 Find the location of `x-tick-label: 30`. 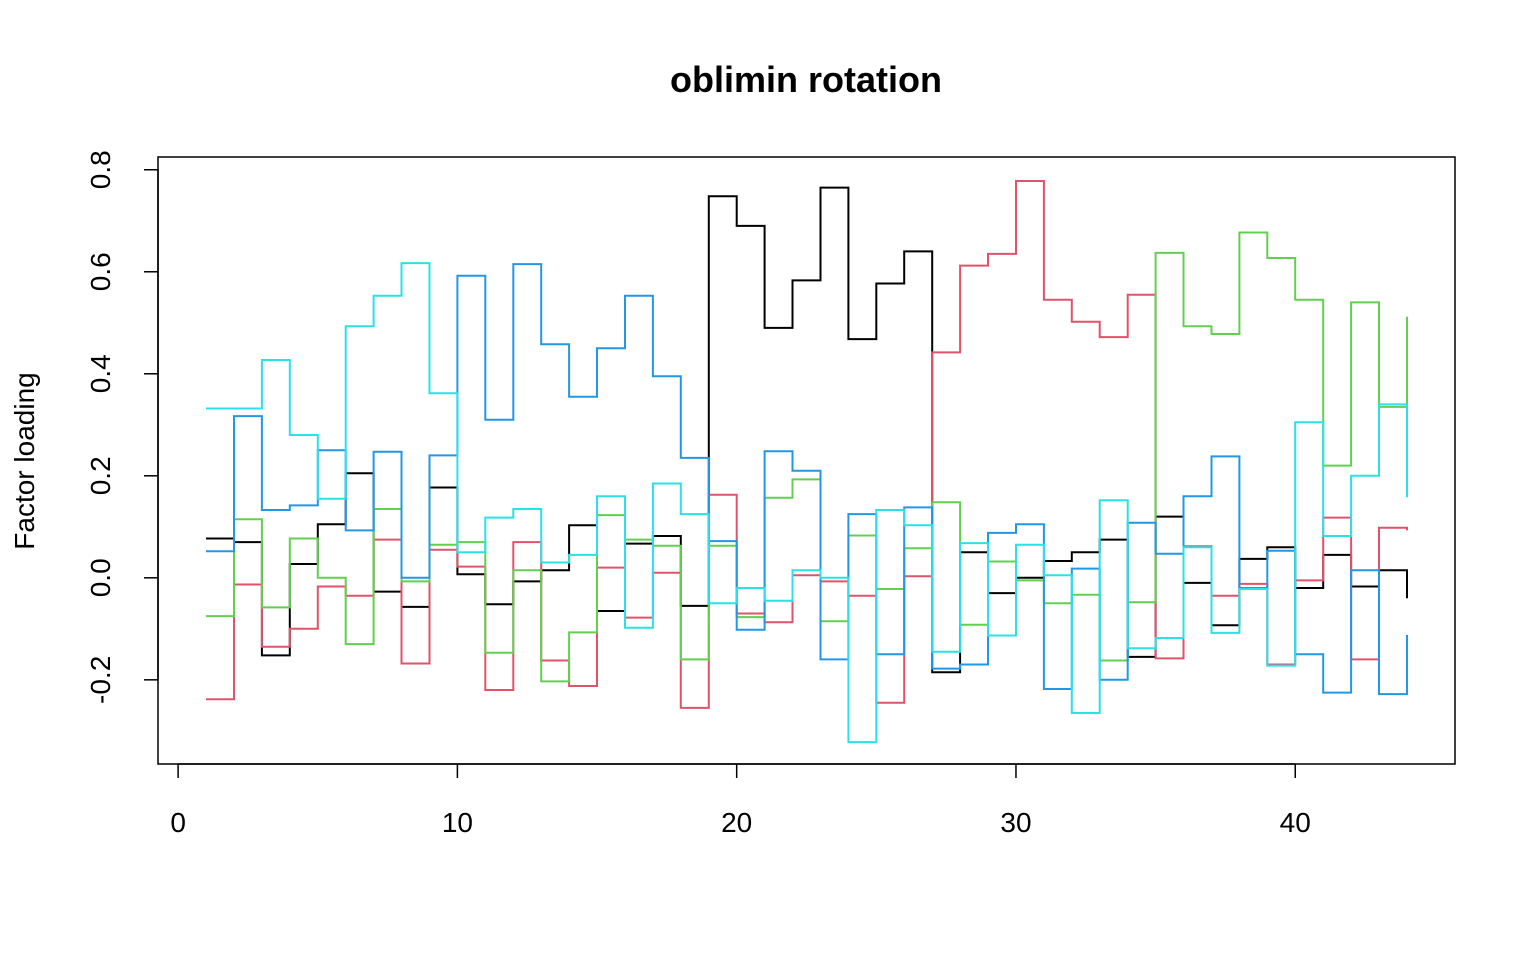

x-tick-label: 30 is located at coordinates (1015, 822).